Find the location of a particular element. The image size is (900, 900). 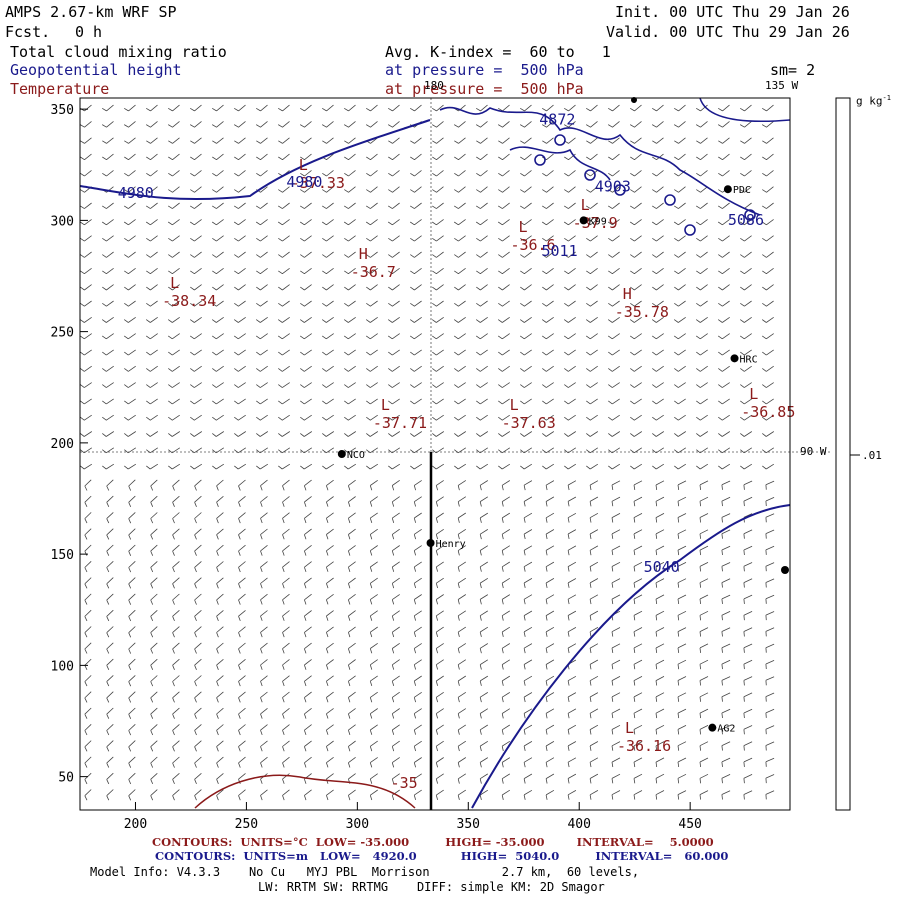

field-temperature: Temperature is located at coordinates (60, 89).